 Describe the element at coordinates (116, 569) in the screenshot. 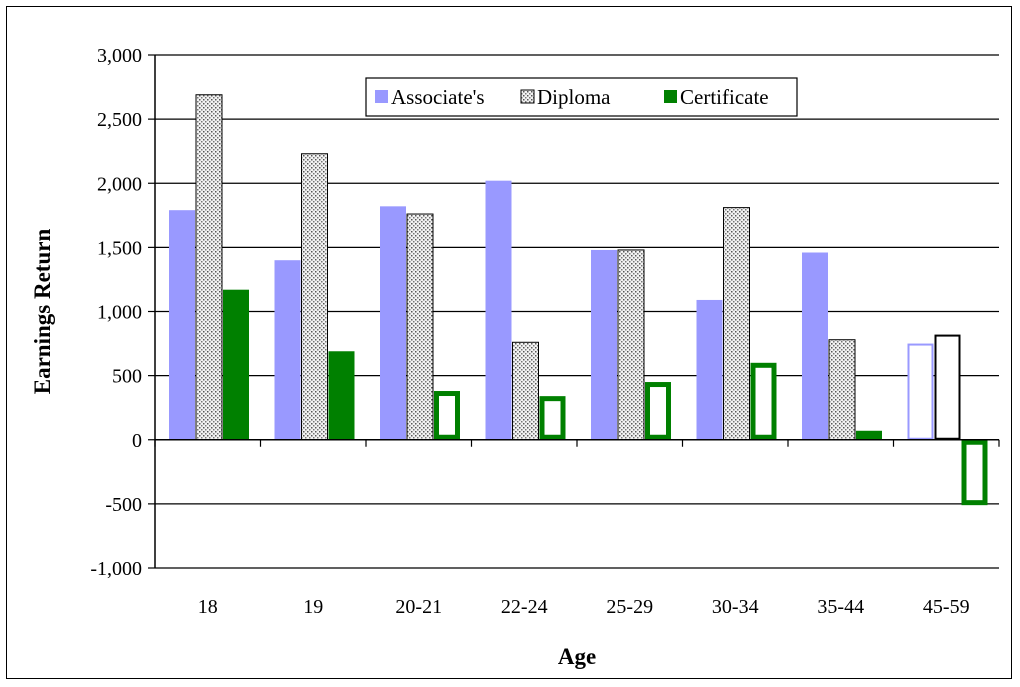

I see `y-tick-label-1-000: -1,000` at that location.